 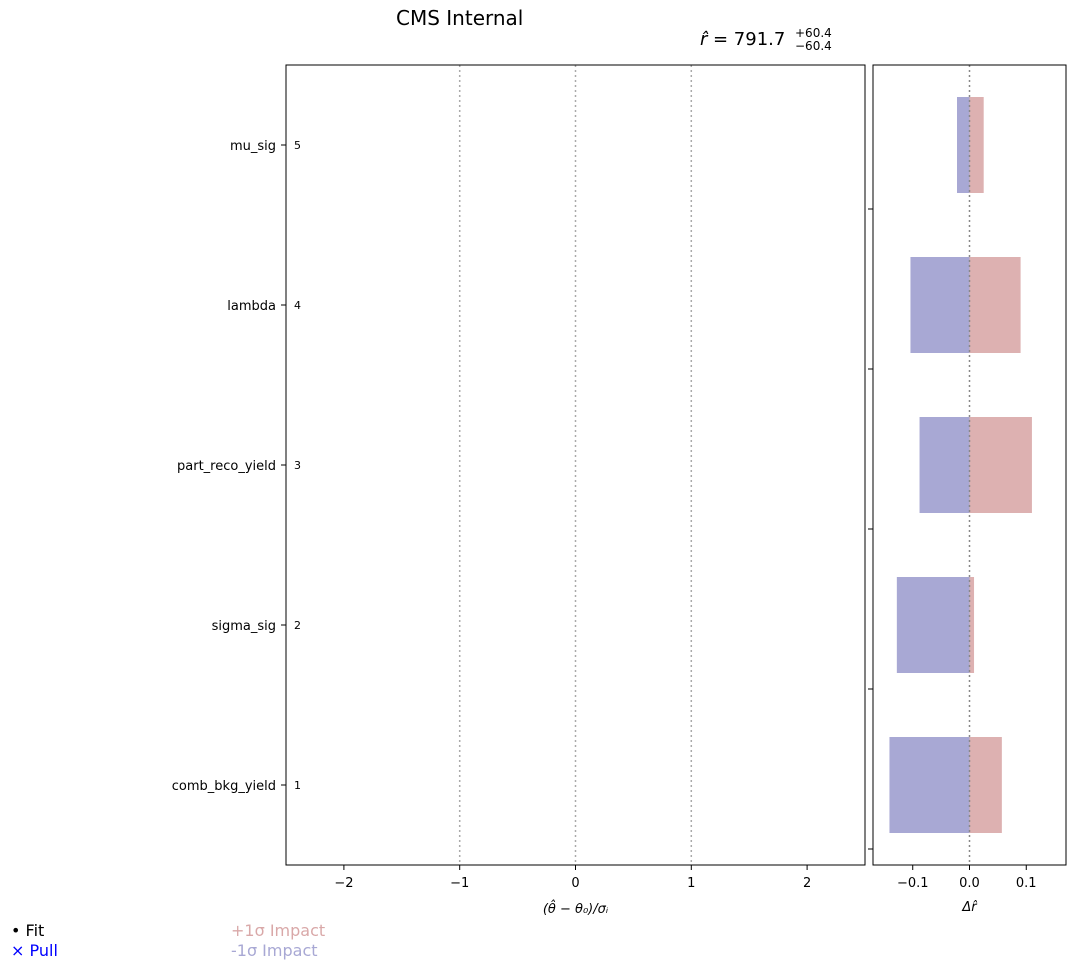 I want to click on rank-label: 2, so click(x=297, y=625).